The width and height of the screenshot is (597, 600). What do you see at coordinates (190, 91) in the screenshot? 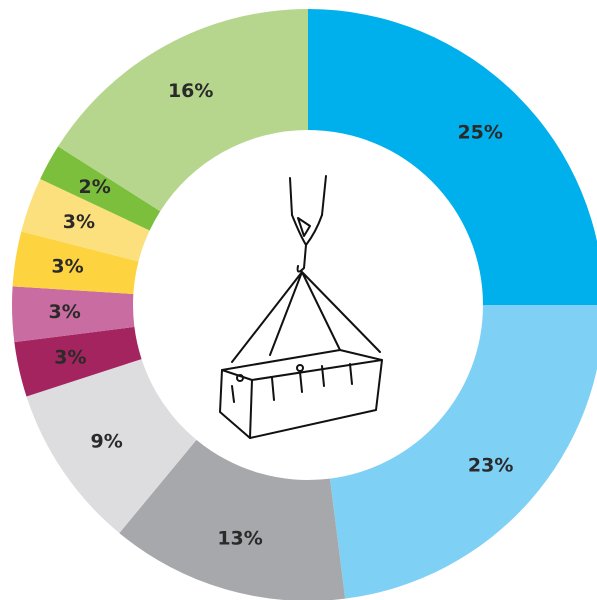
I see `data-label: 16%` at bounding box center [190, 91].